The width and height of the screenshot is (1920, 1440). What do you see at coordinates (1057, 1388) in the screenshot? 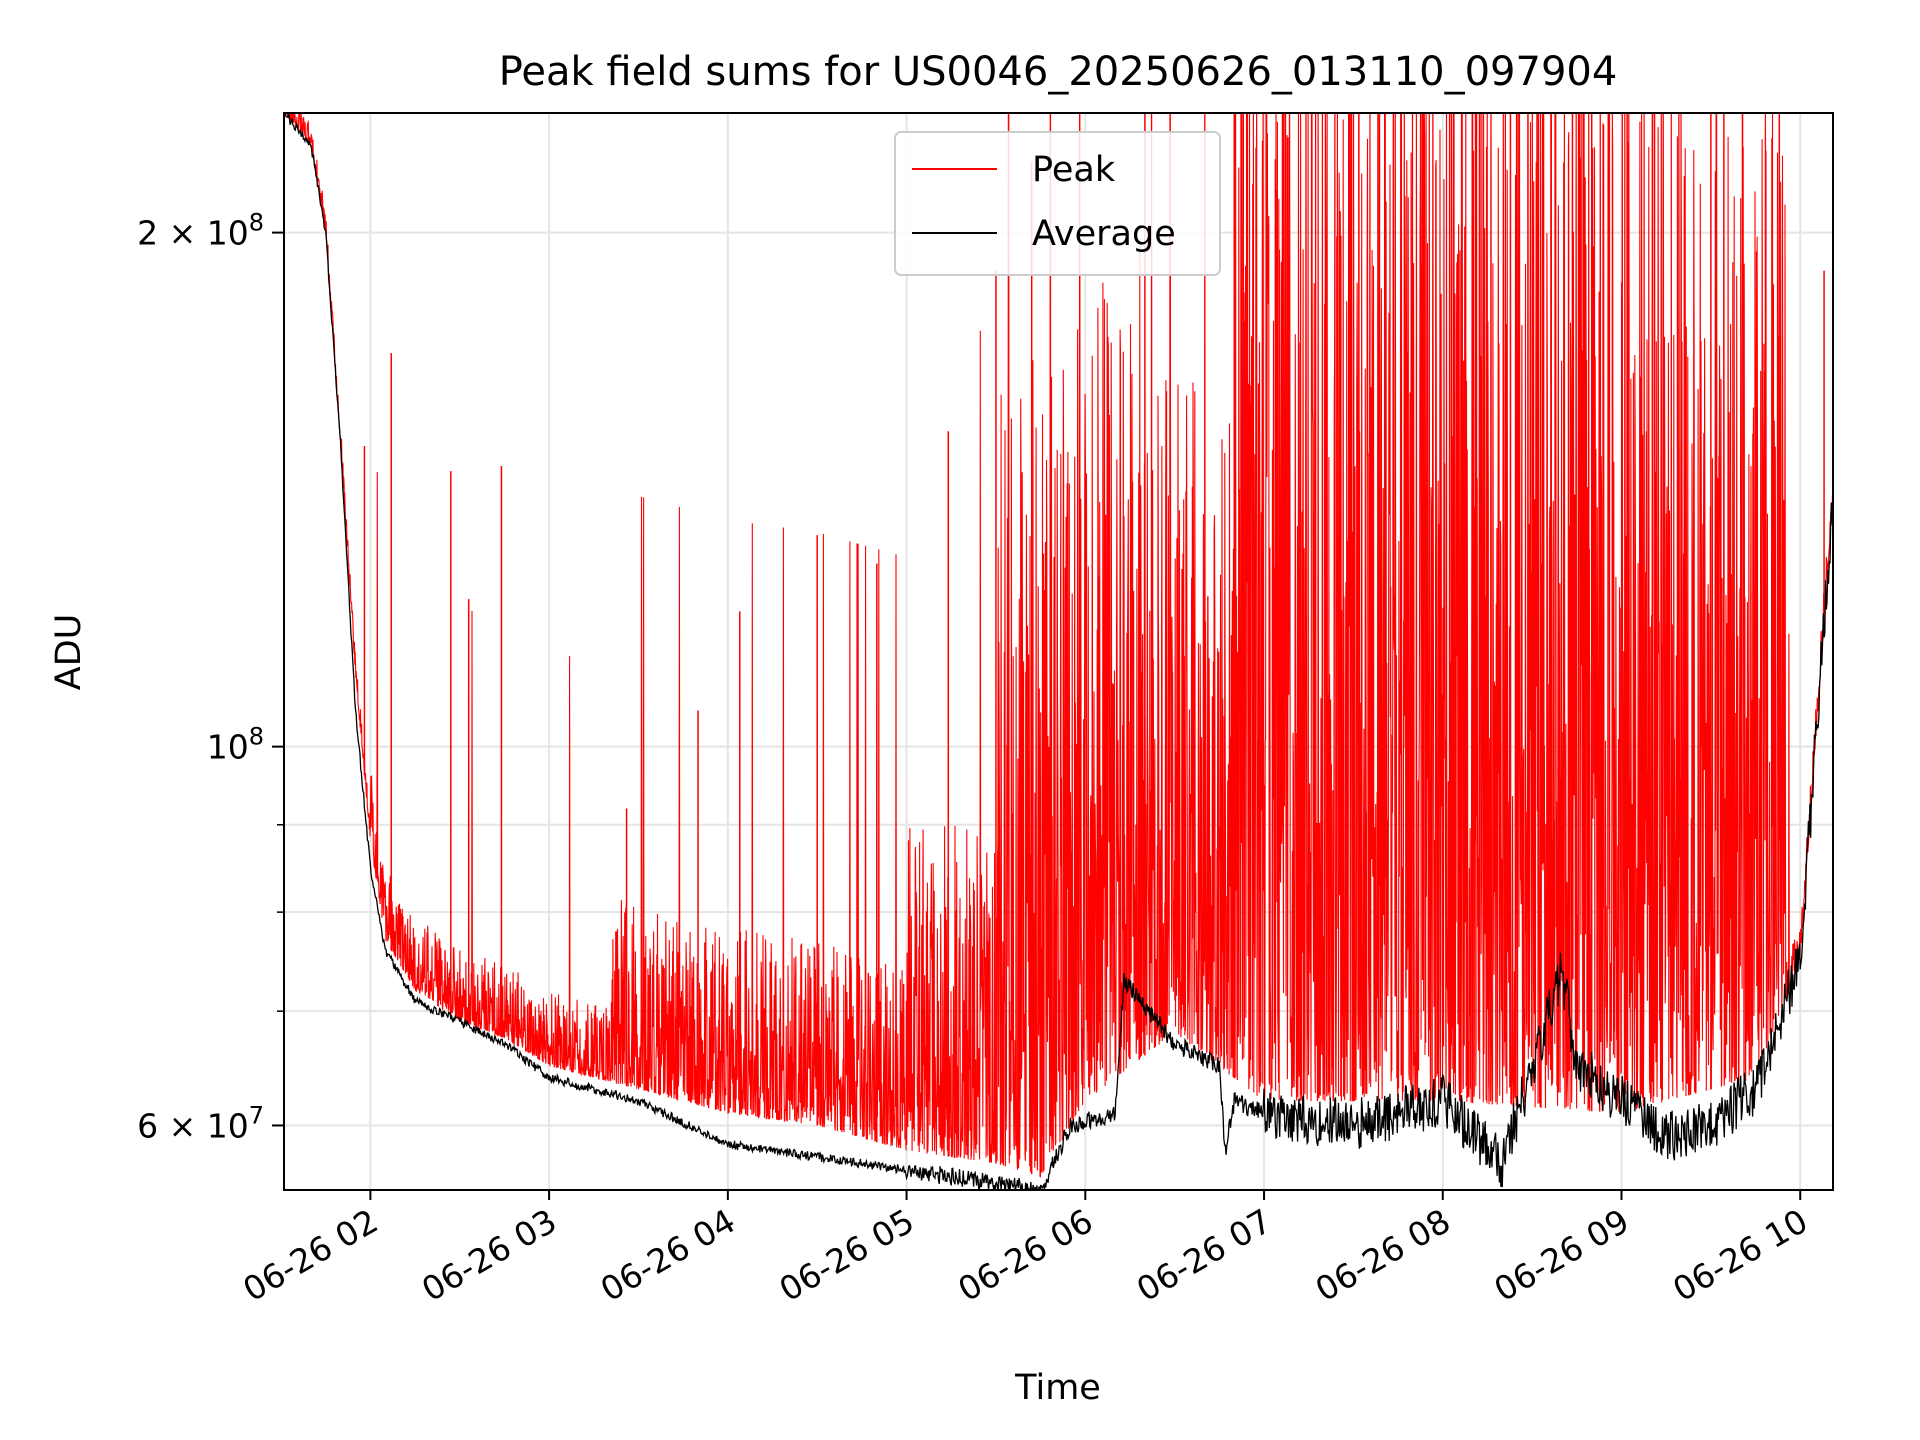
I see `x-axis-label: Time` at bounding box center [1057, 1388].